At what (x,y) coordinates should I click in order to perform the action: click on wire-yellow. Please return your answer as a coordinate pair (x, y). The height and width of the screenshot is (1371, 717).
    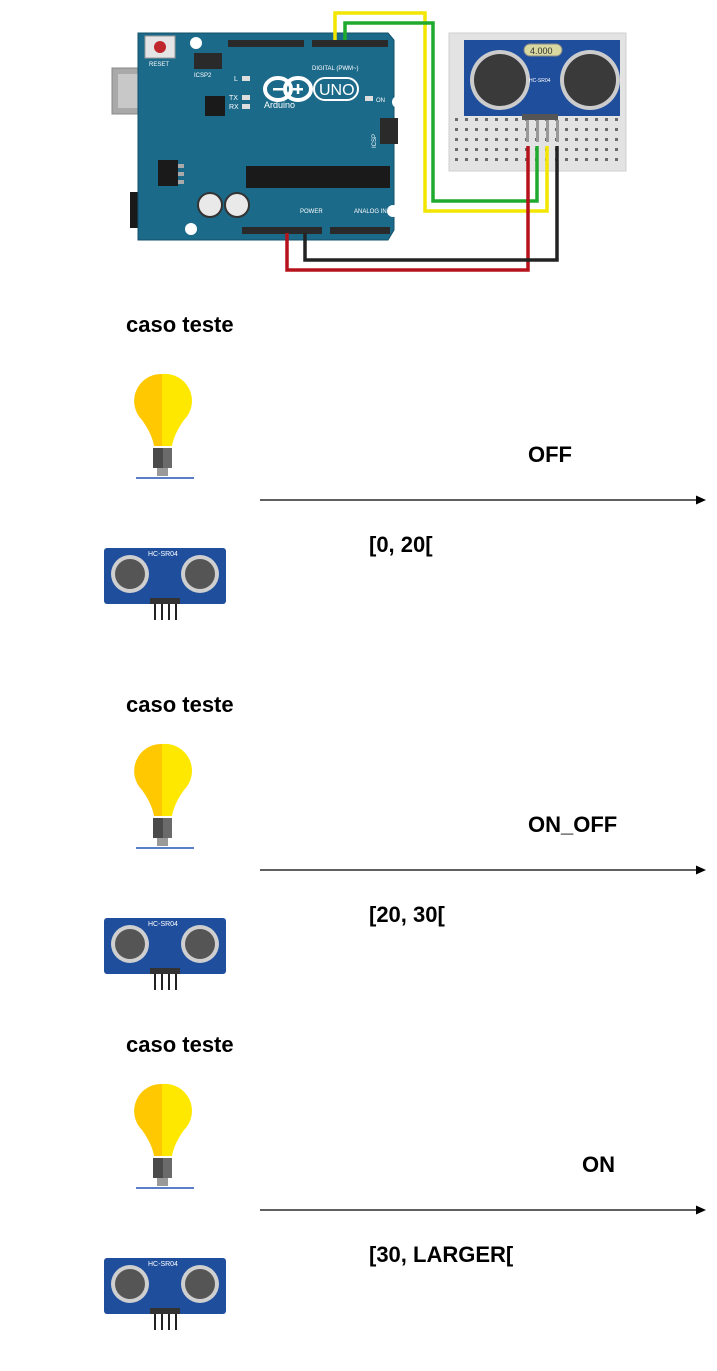
    Looking at the image, I should click on (441, 112).